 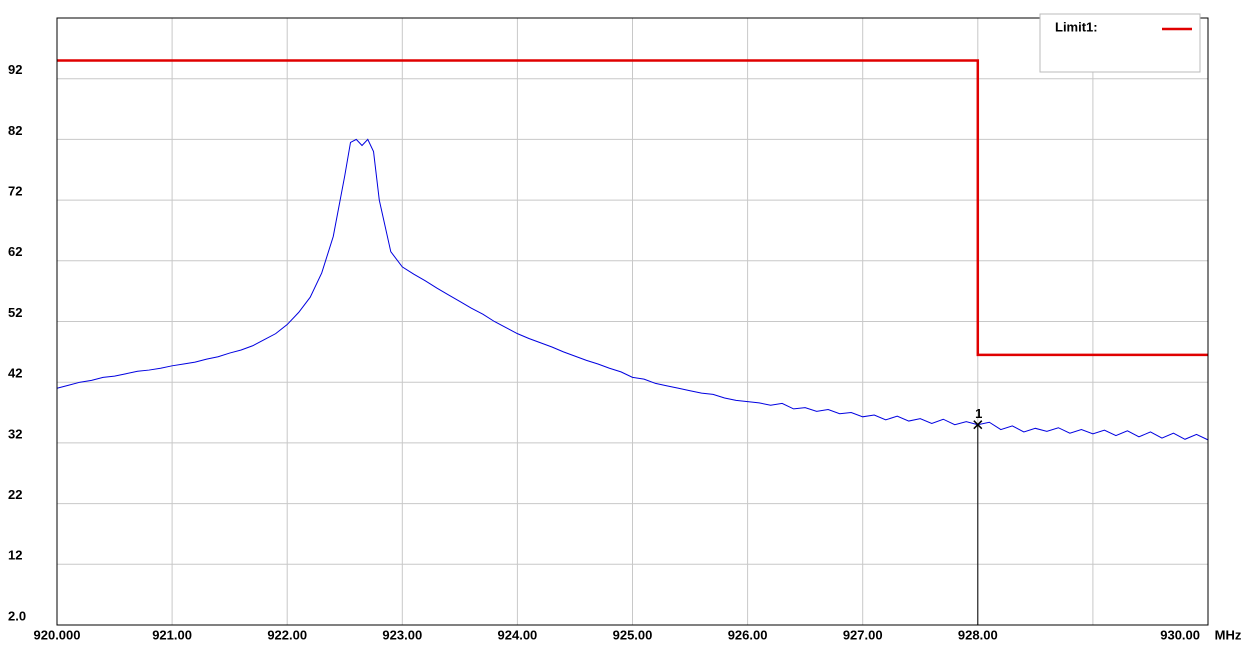 What do you see at coordinates (978, 634) in the screenshot?
I see `x-tick-label: 928.00` at bounding box center [978, 634].